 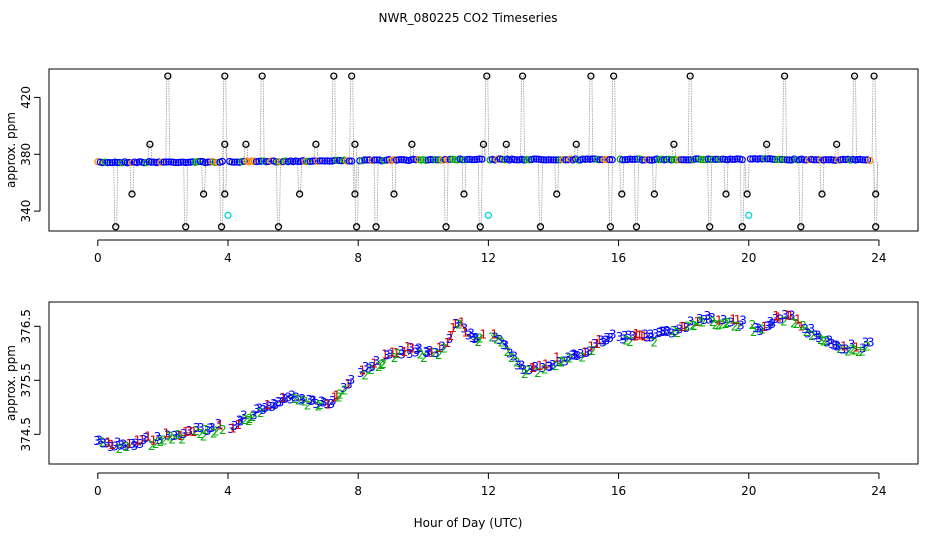 I want to click on bottom-x-tick-label: 20, so click(x=748, y=491).